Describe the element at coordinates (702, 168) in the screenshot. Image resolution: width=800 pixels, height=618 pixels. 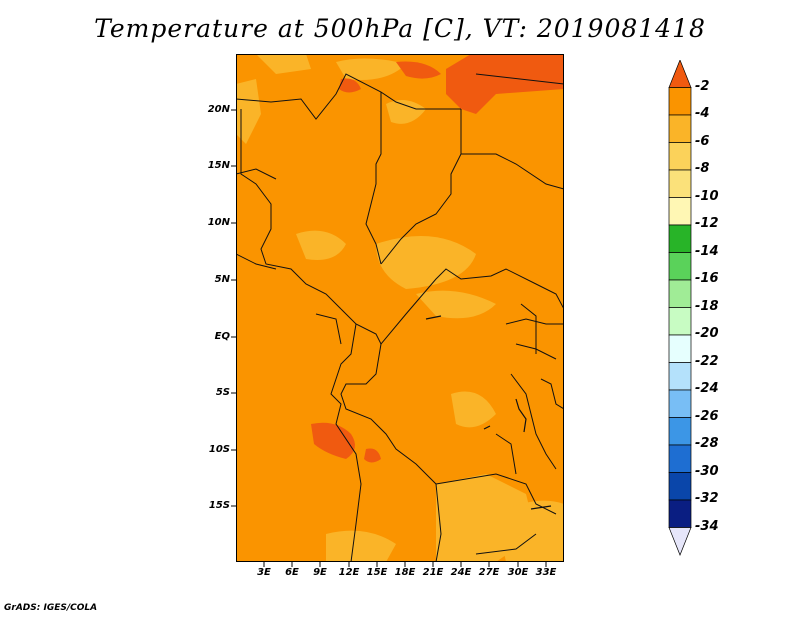
I see `colorbar-tick-label: -8` at that location.